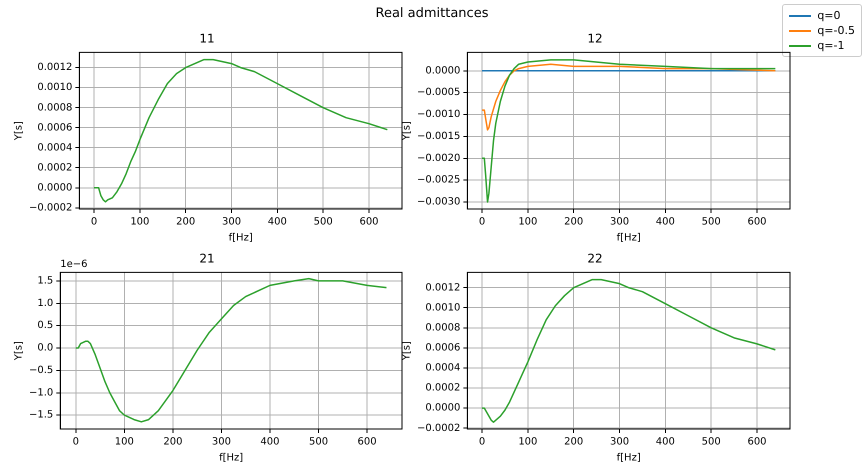 The height and width of the screenshot is (473, 864). Describe the element at coordinates (45, 326) in the screenshot. I see `y-tick-label: 0.5` at that location.